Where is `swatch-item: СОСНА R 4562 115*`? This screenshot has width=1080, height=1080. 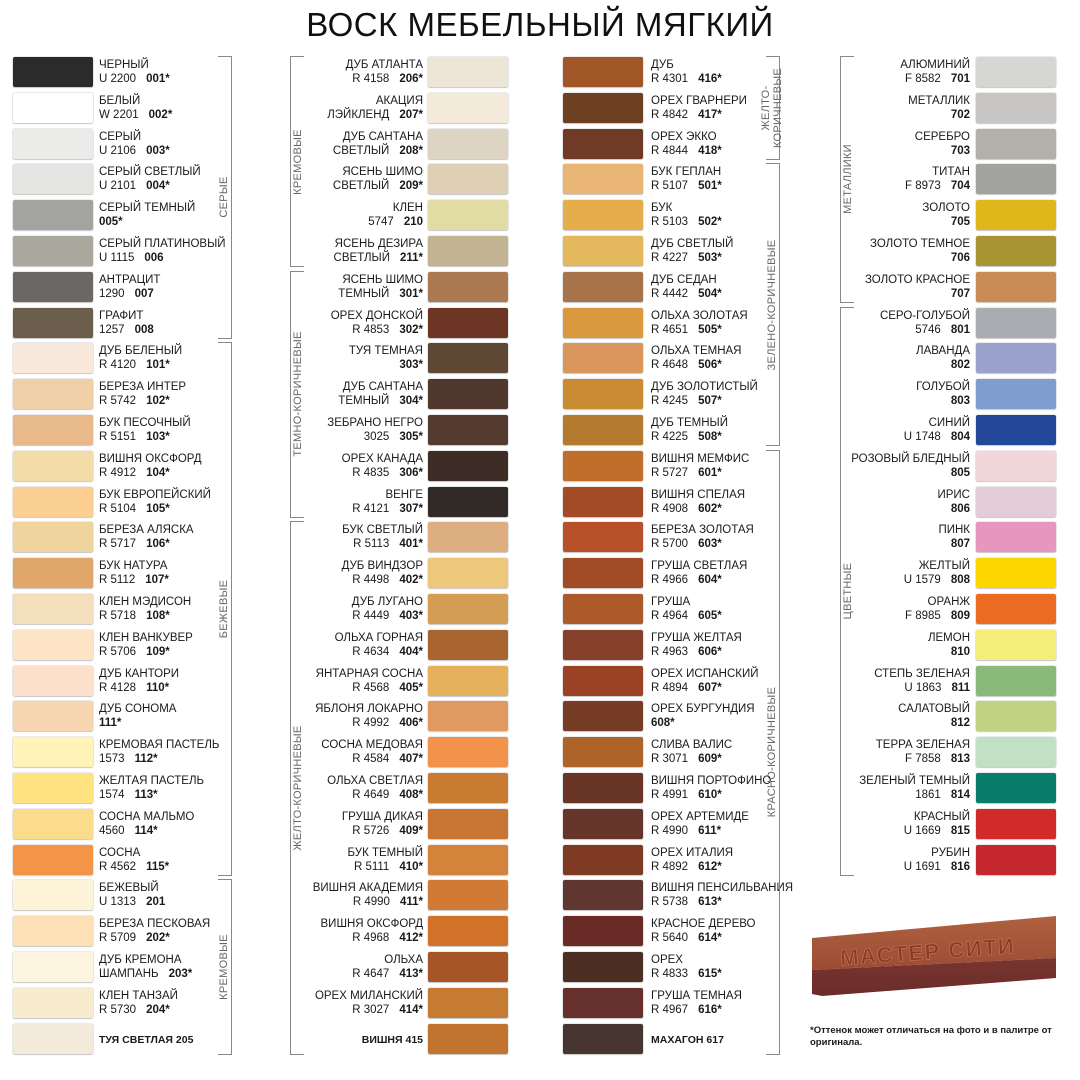 swatch-item: СОСНА R 4562 115* is located at coordinates (540, 860).